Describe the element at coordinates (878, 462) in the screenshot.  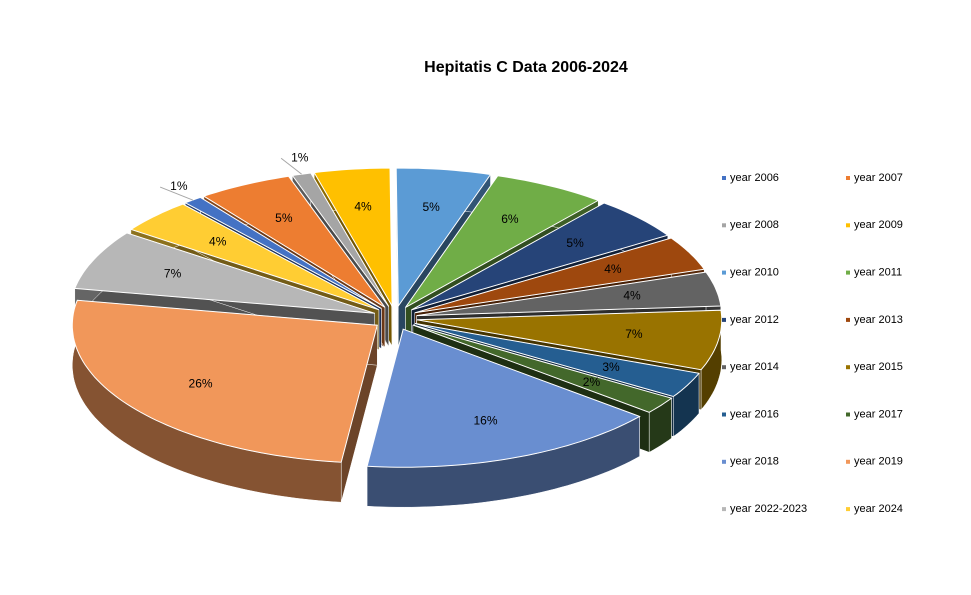
I see `legend-label: year 2019` at that location.